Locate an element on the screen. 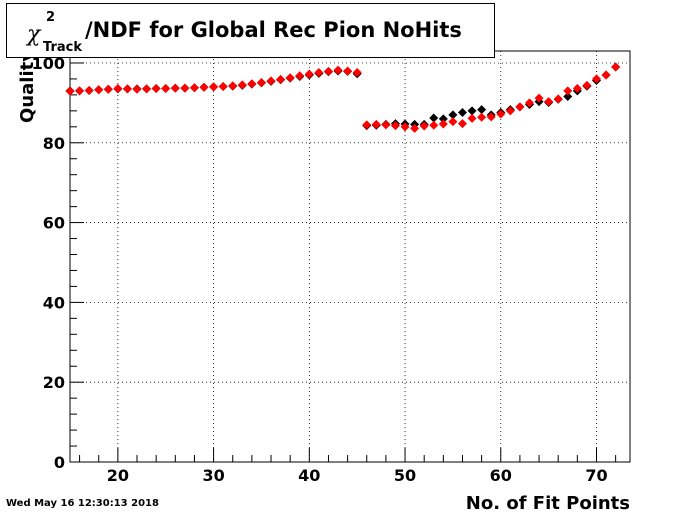 The image size is (700, 514). y-tick-label: 100 is located at coordinates (48, 63).